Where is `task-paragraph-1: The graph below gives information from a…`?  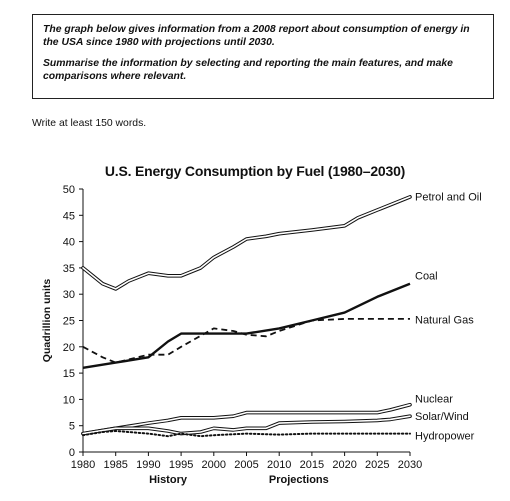
task-paragraph-1: The graph below gives information from a… is located at coordinates (256, 36).